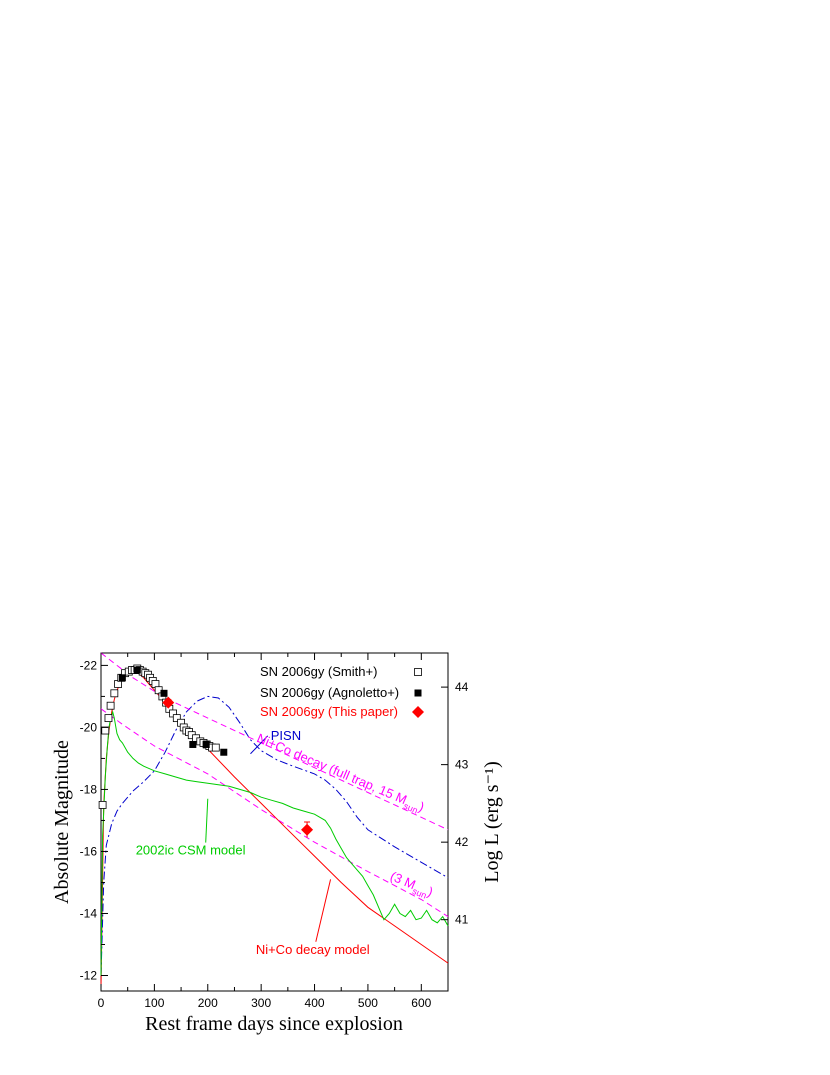 Image resolution: width=830 pixels, height=1075 pixels. Describe the element at coordinates (274, 1024) in the screenshot. I see `x-axis-label: Rest frame days since explosion` at that location.